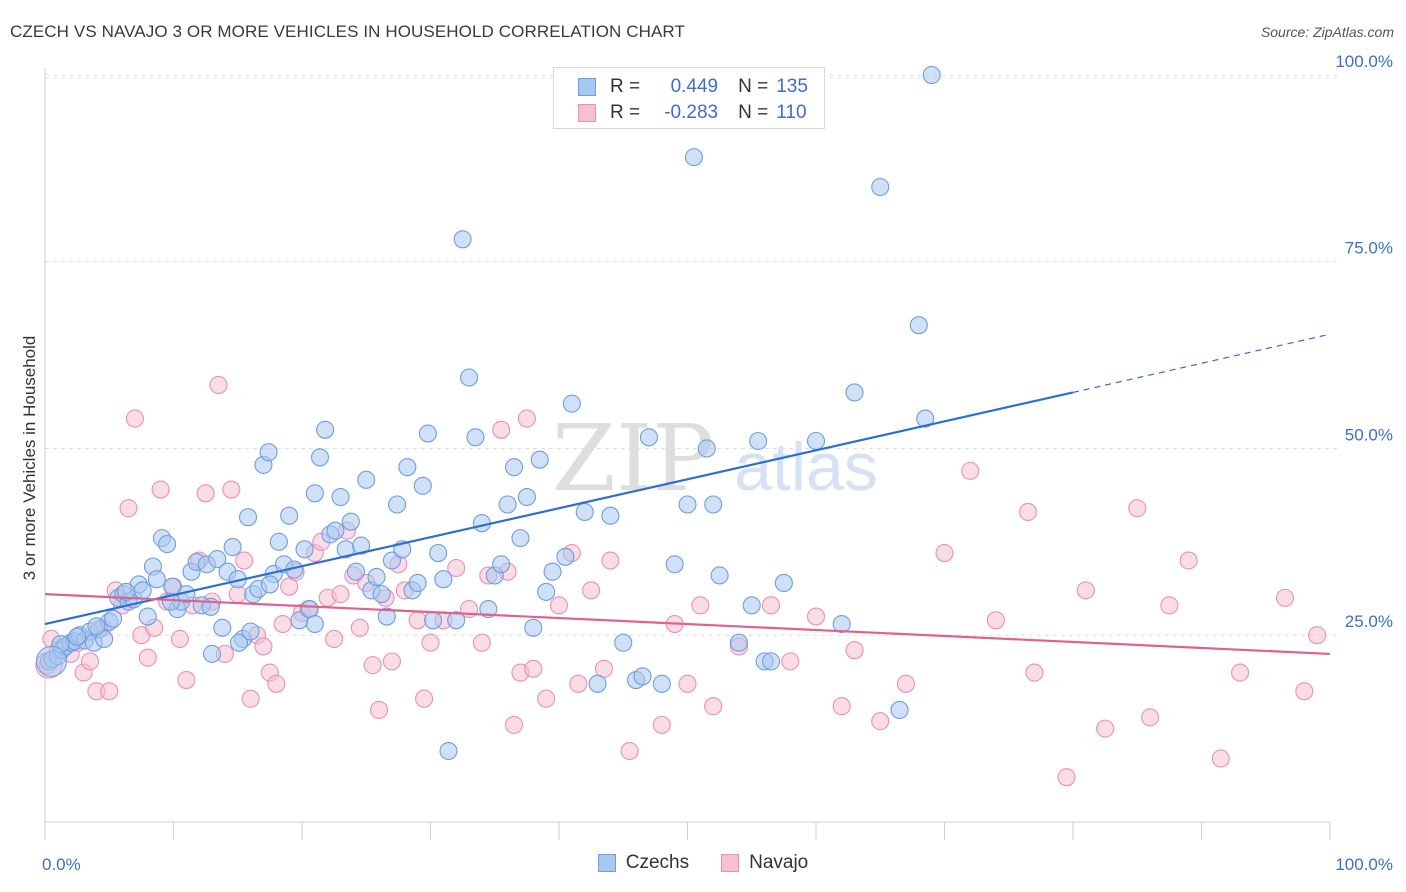  Describe the element at coordinates (643, 863) in the screenshot. I see `legend-item-czechs: Czechs` at that location.